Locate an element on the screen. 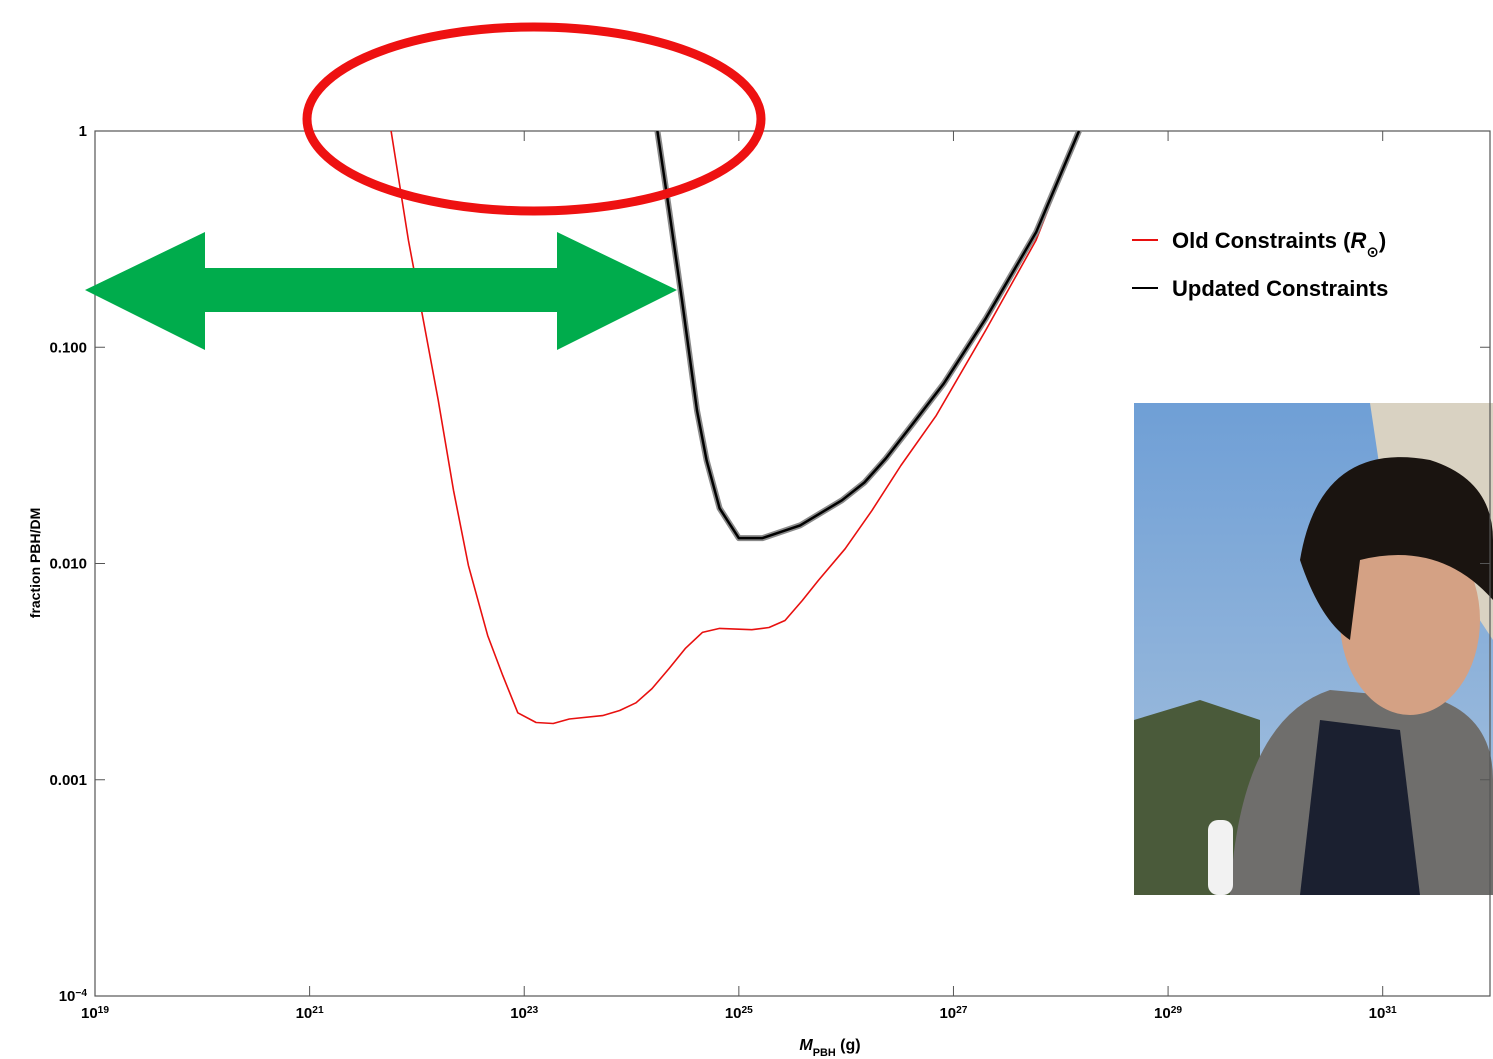 The height and width of the screenshot is (1059, 1493). y-tick-label: 0.100 is located at coordinates (68, 347).